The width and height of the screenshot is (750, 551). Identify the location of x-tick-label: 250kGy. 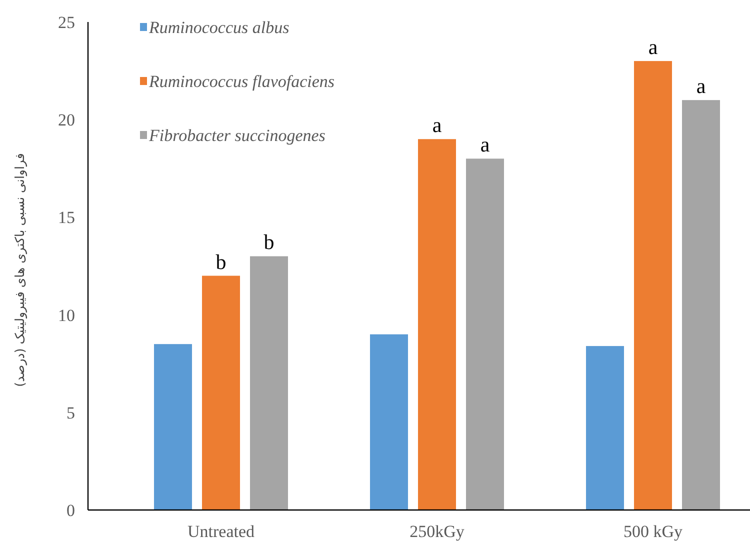
(437, 531).